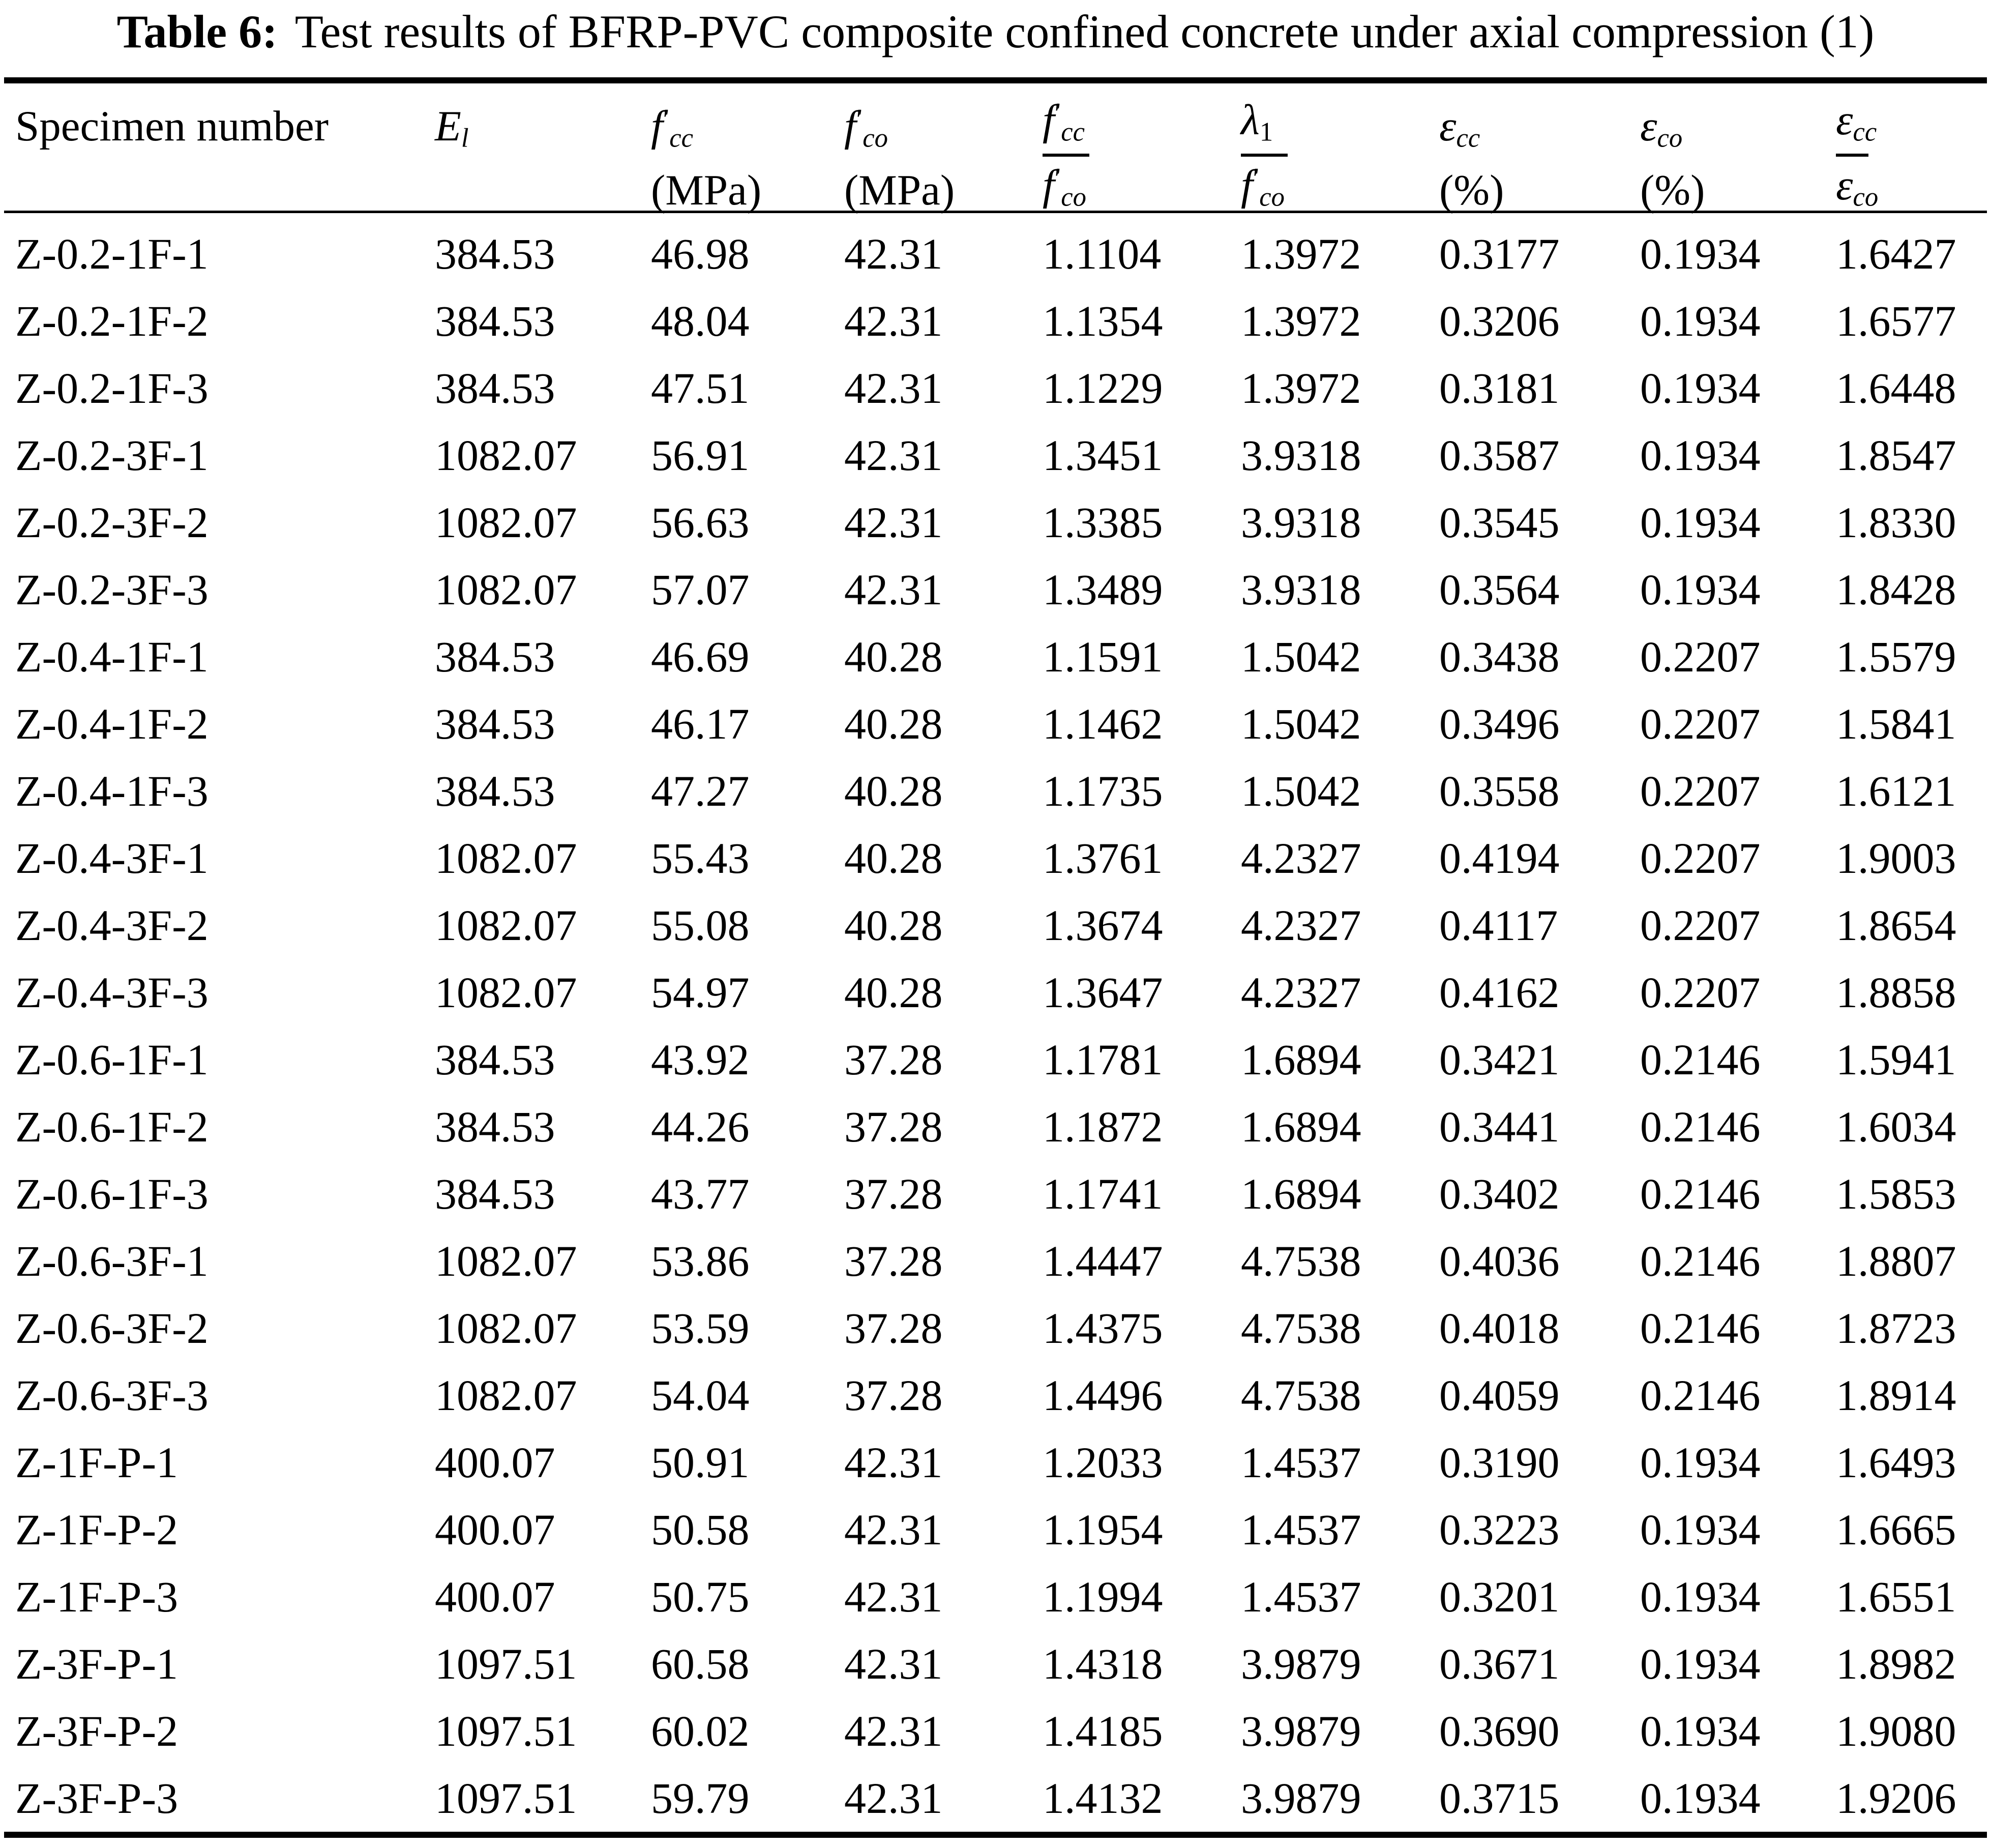 This screenshot has width=1991, height=1848. What do you see at coordinates (899, 190) in the screenshot?
I see `header-fco-unit: (MPa)` at bounding box center [899, 190].